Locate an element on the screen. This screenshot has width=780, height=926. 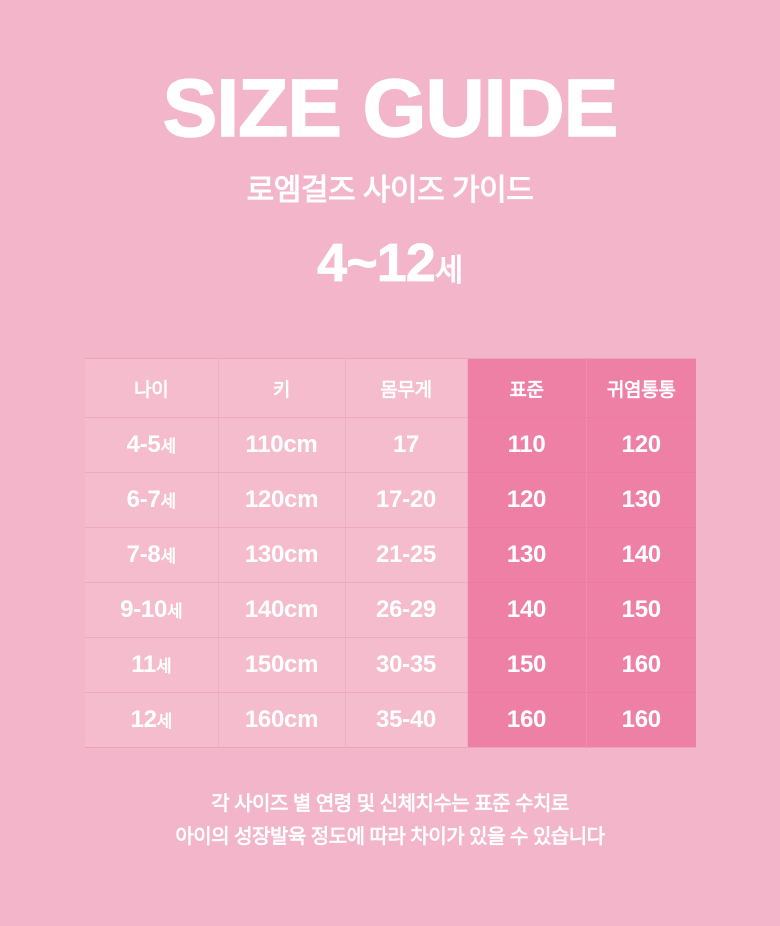
page-subtitle: 로엠걸즈 사이즈 가이드 is located at coordinates (390, 190).